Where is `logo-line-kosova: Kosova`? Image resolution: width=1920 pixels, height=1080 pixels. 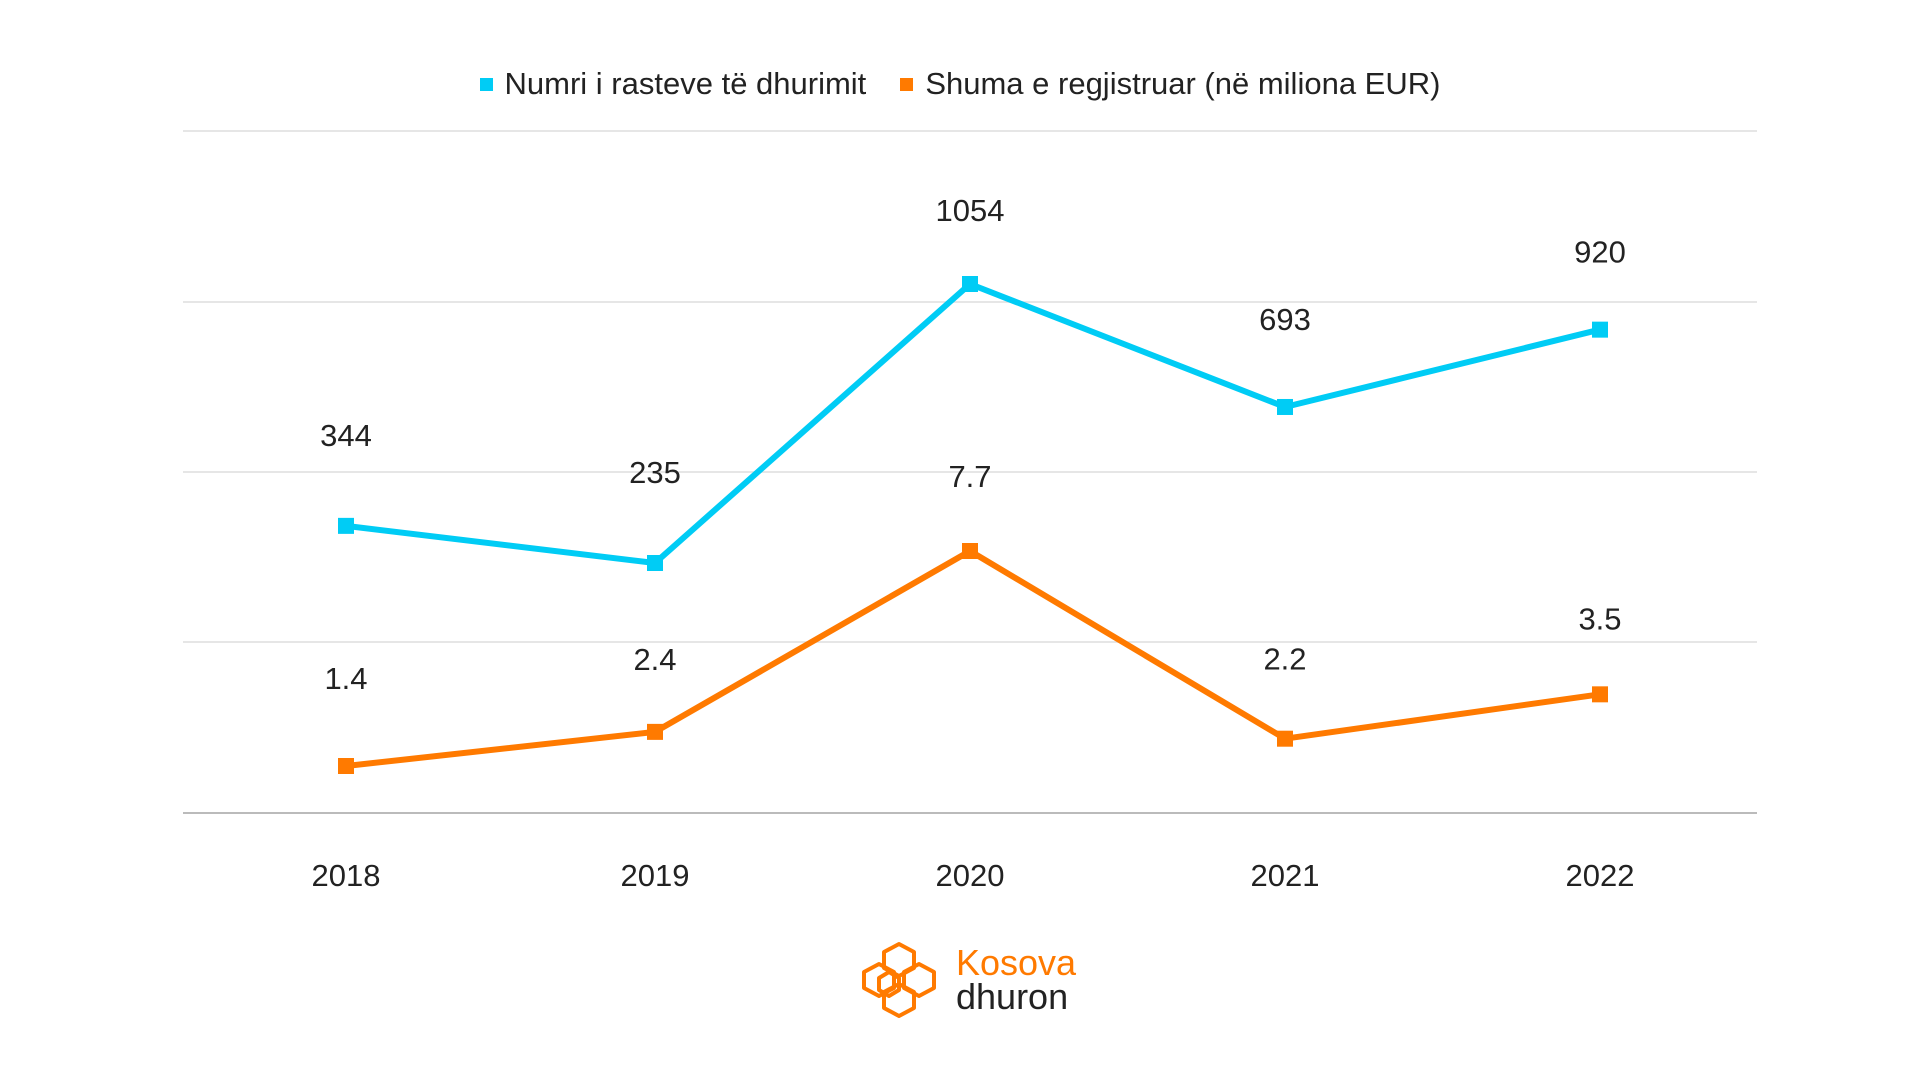
logo-line-kosova: Kosova is located at coordinates (1016, 962).